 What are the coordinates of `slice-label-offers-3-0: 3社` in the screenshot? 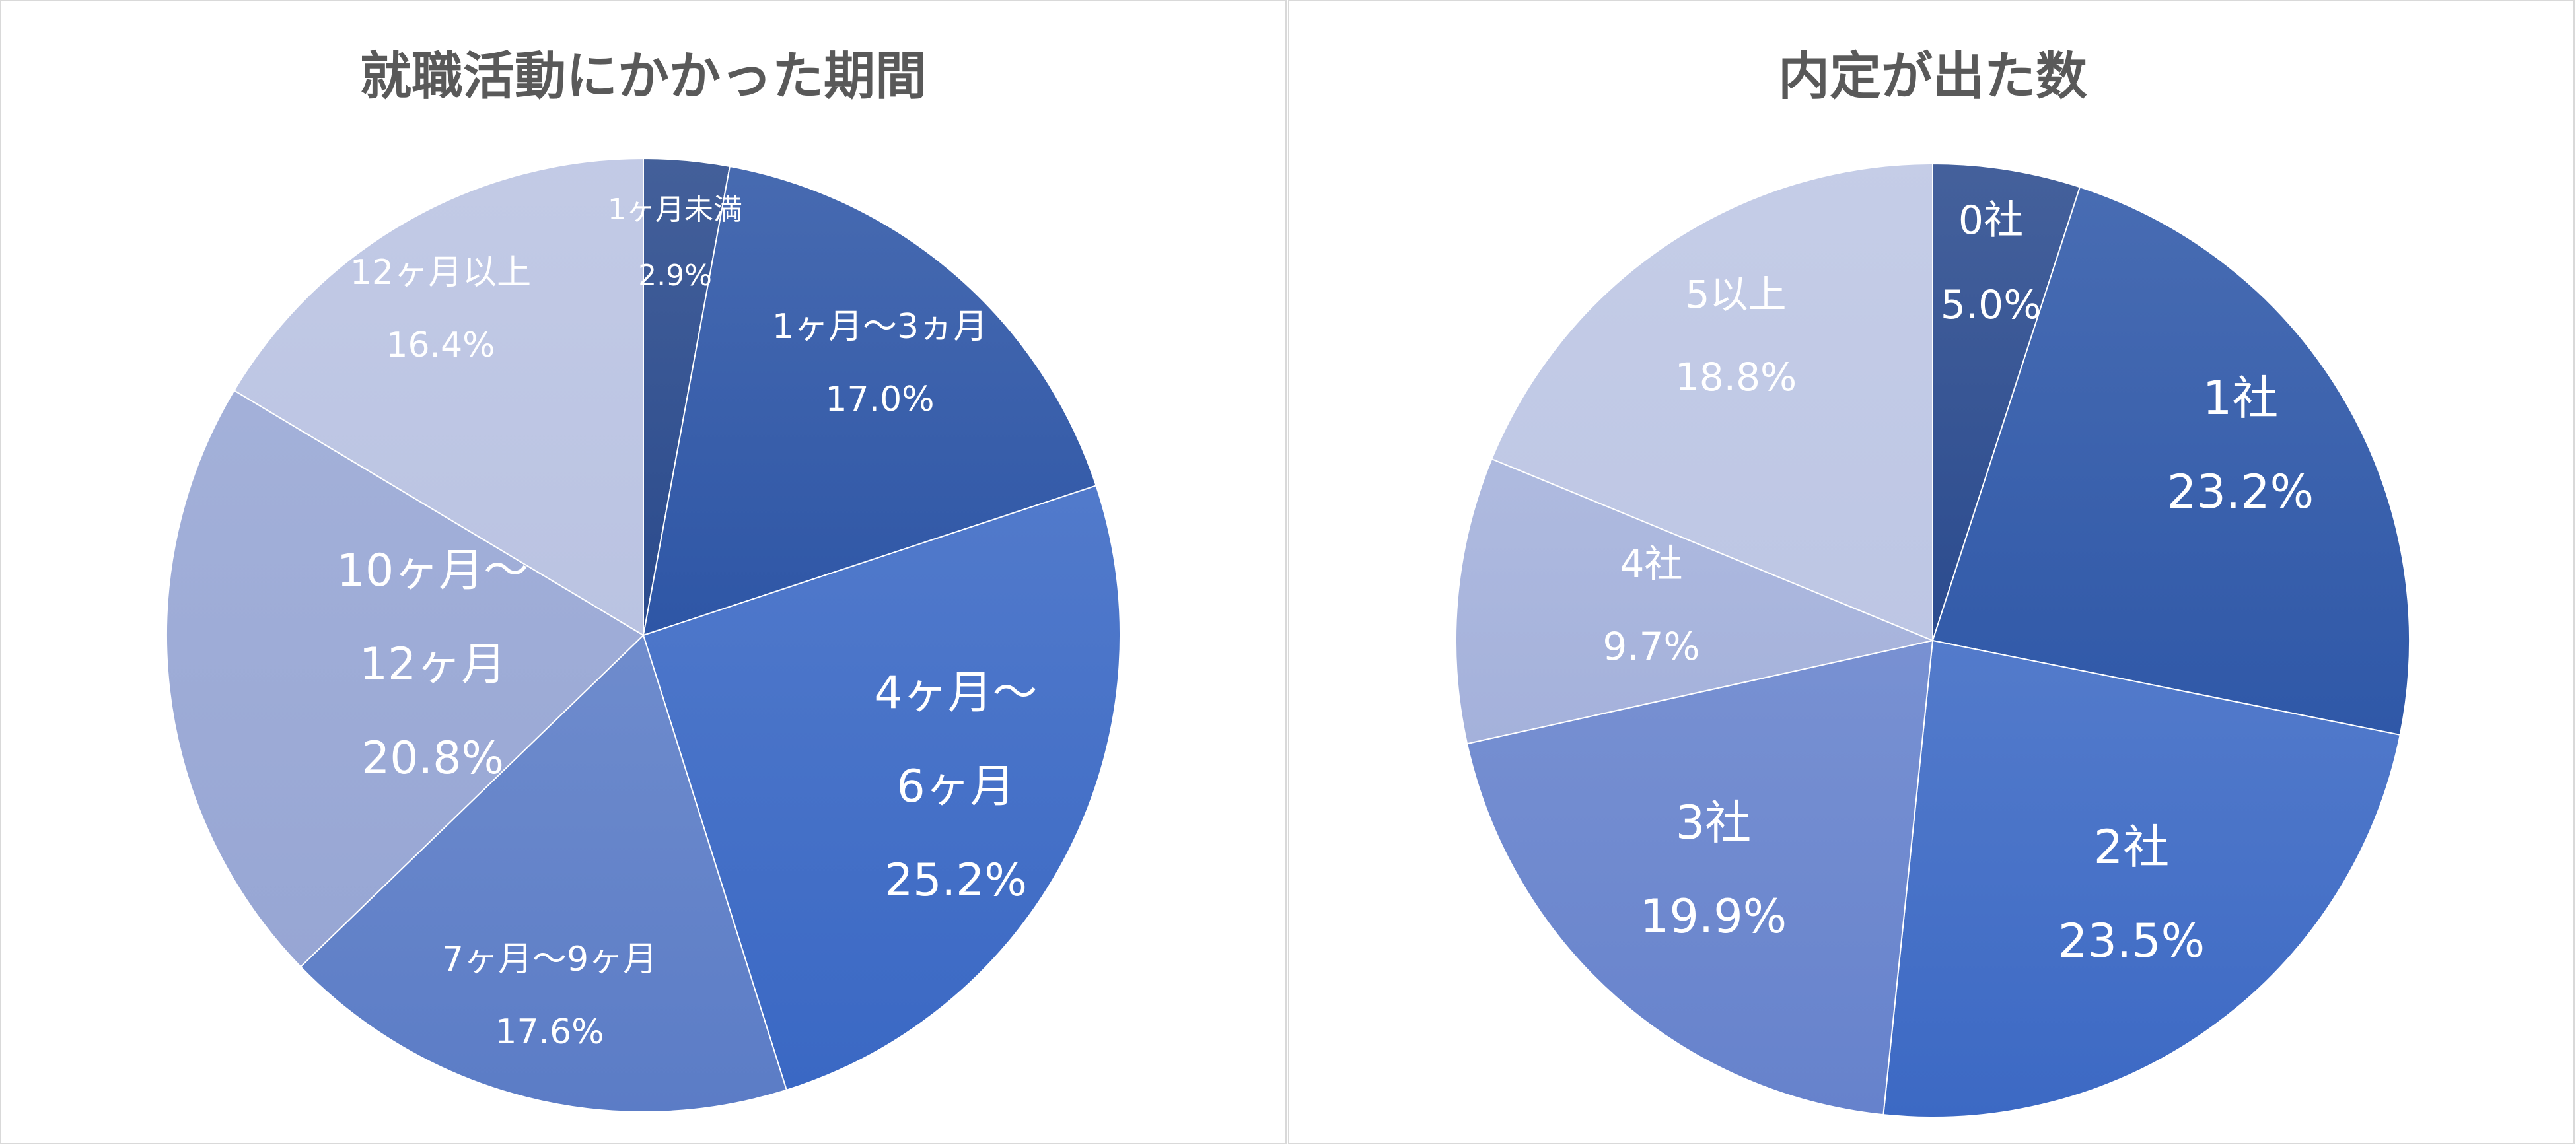 It's located at (1714, 823).